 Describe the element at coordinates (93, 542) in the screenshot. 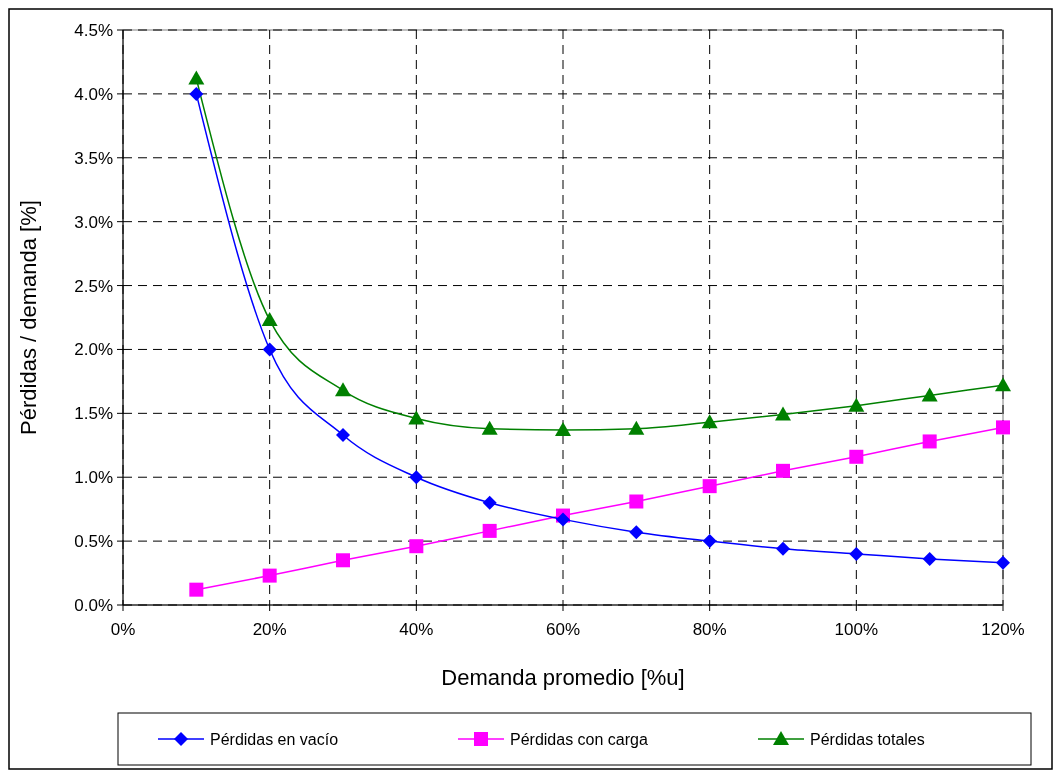

I see `y-tick-label: 0.5%` at that location.